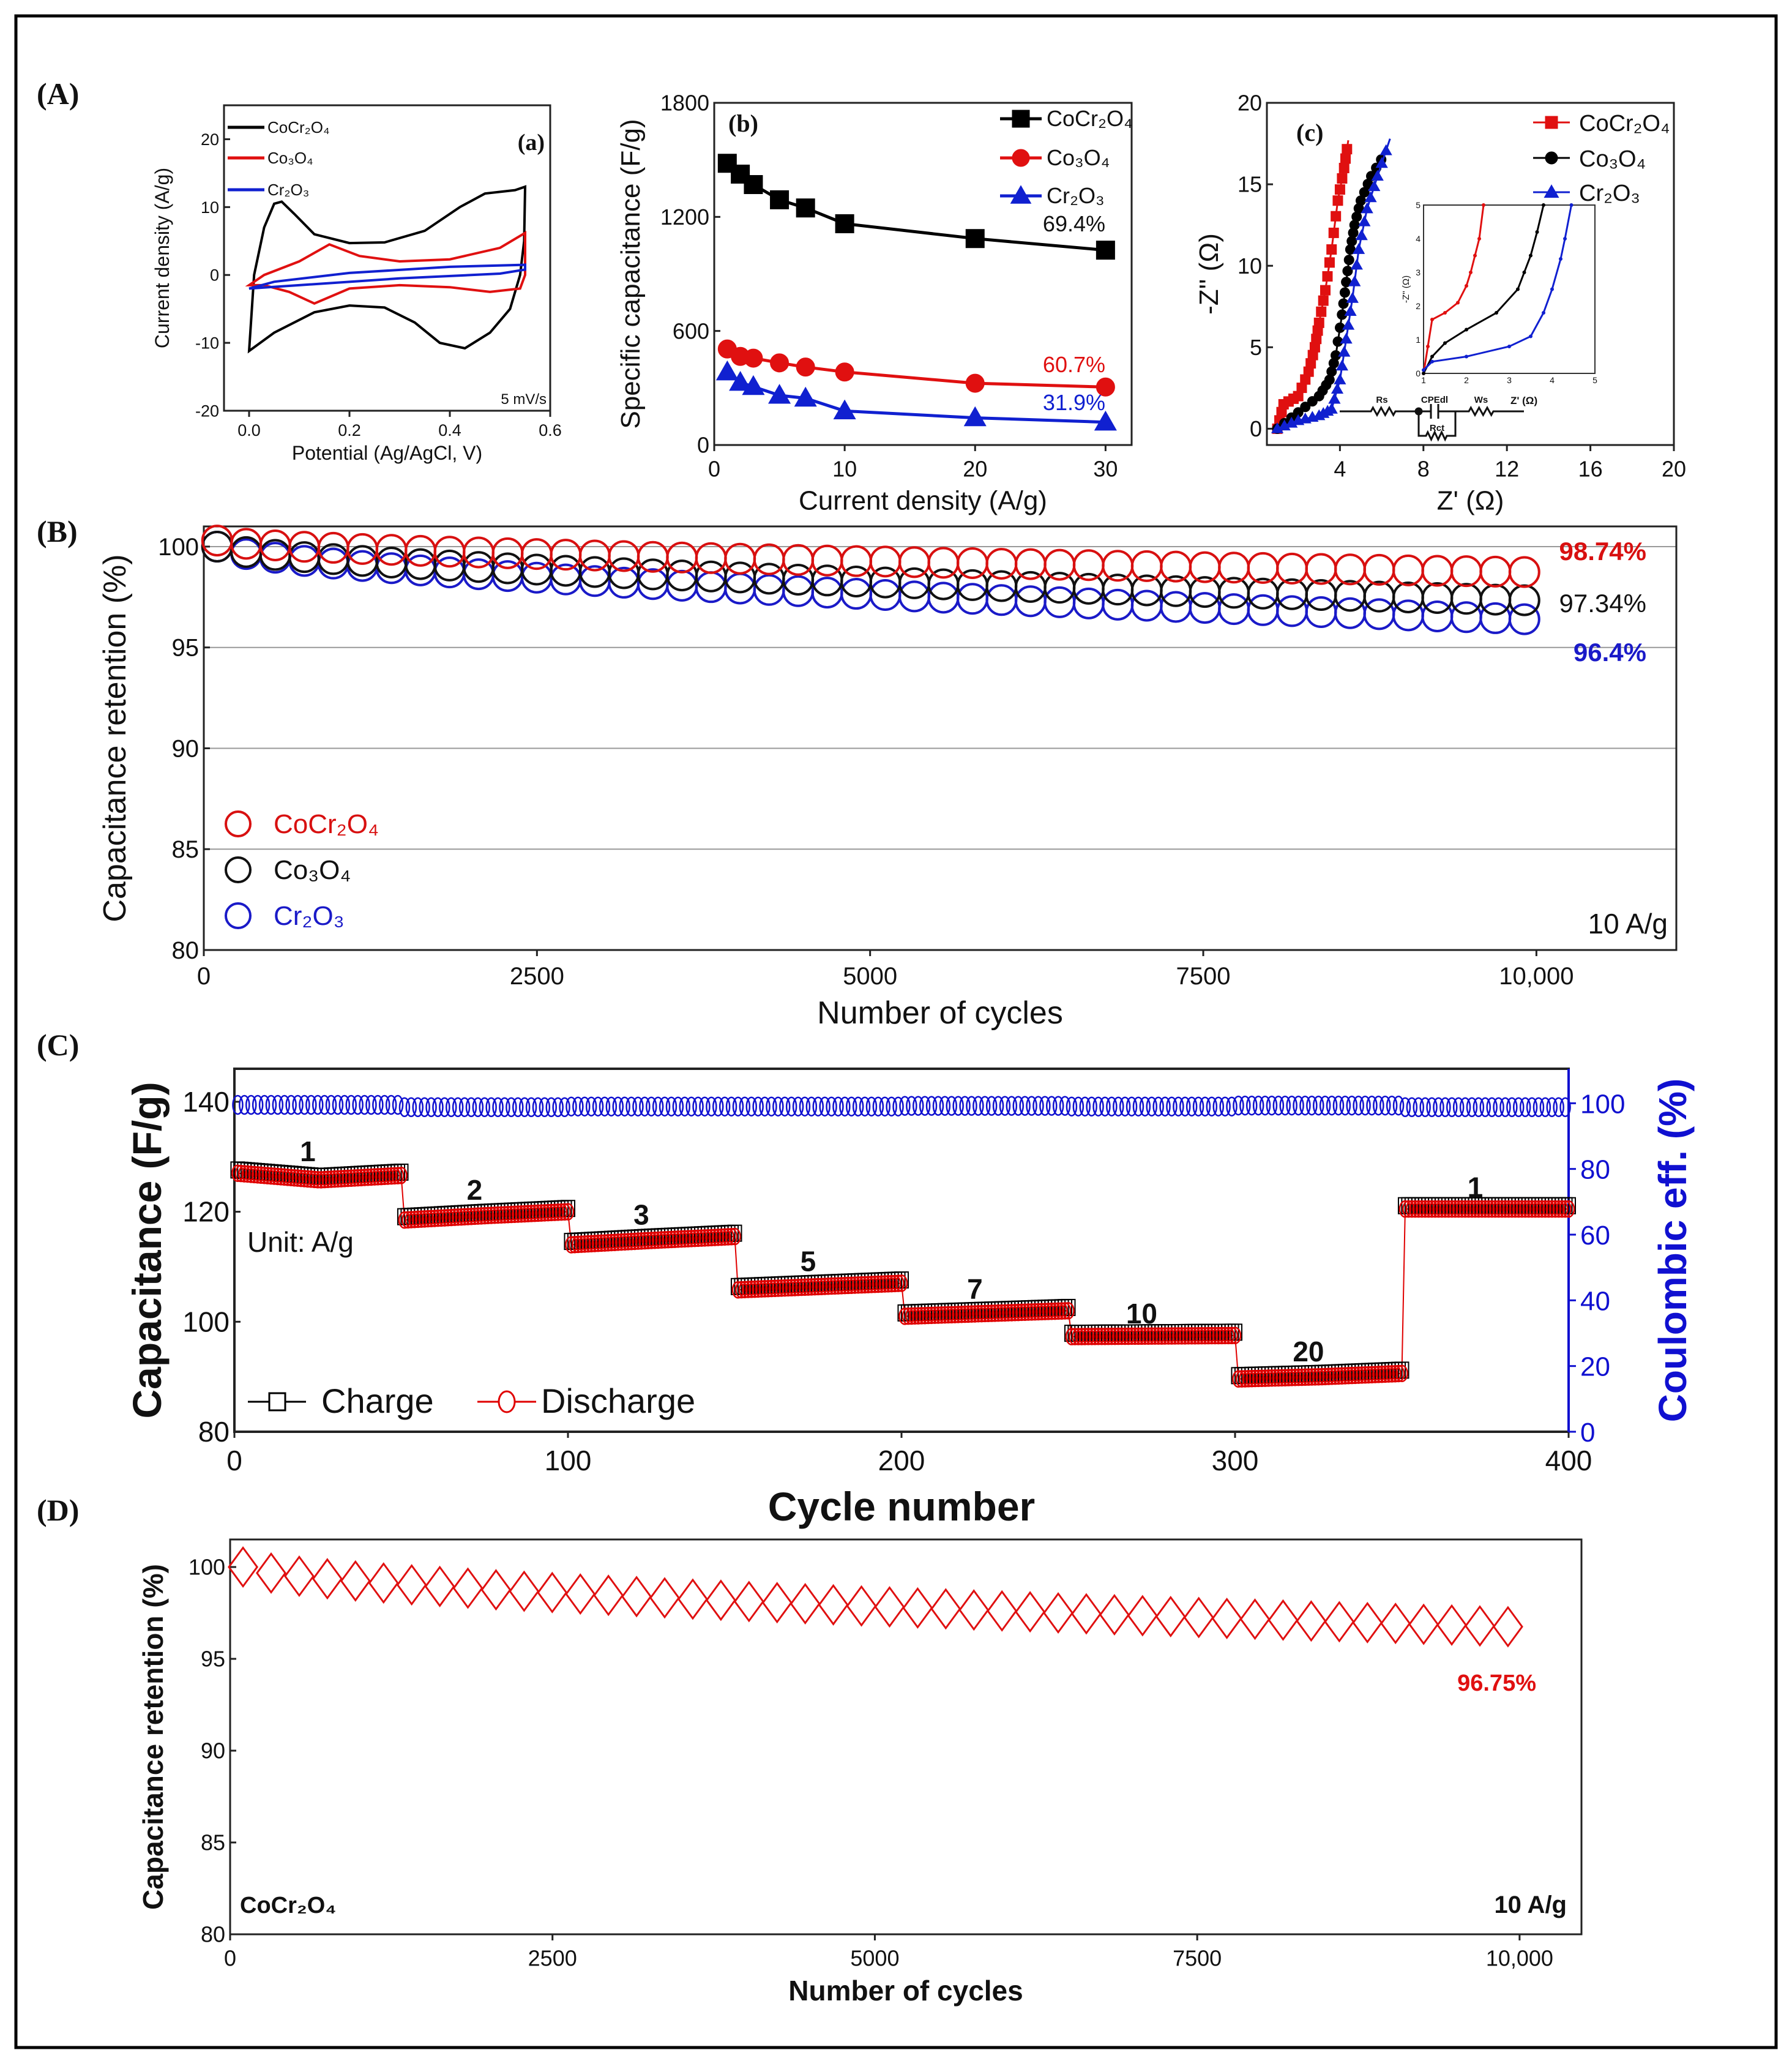 Image resolution: width=1792 pixels, height=2061 pixels. What do you see at coordinates (1481, 400) in the screenshot?
I see `circuit-label-ws: Ws` at bounding box center [1481, 400].